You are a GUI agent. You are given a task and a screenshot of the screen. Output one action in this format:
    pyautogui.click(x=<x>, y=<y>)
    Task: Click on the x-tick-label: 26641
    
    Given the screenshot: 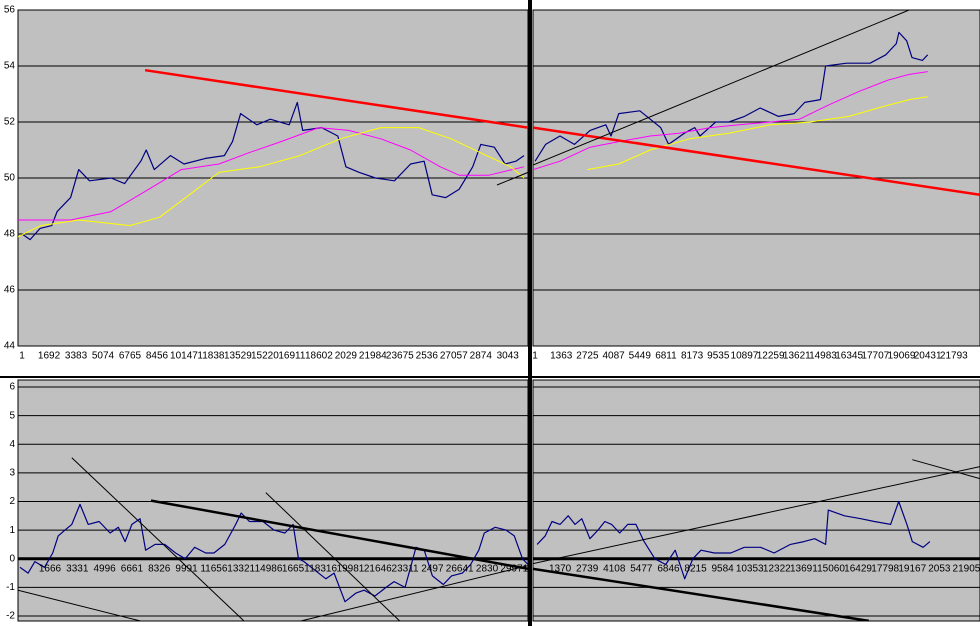 What is the action you would take?
    pyautogui.click(x=460, y=568)
    